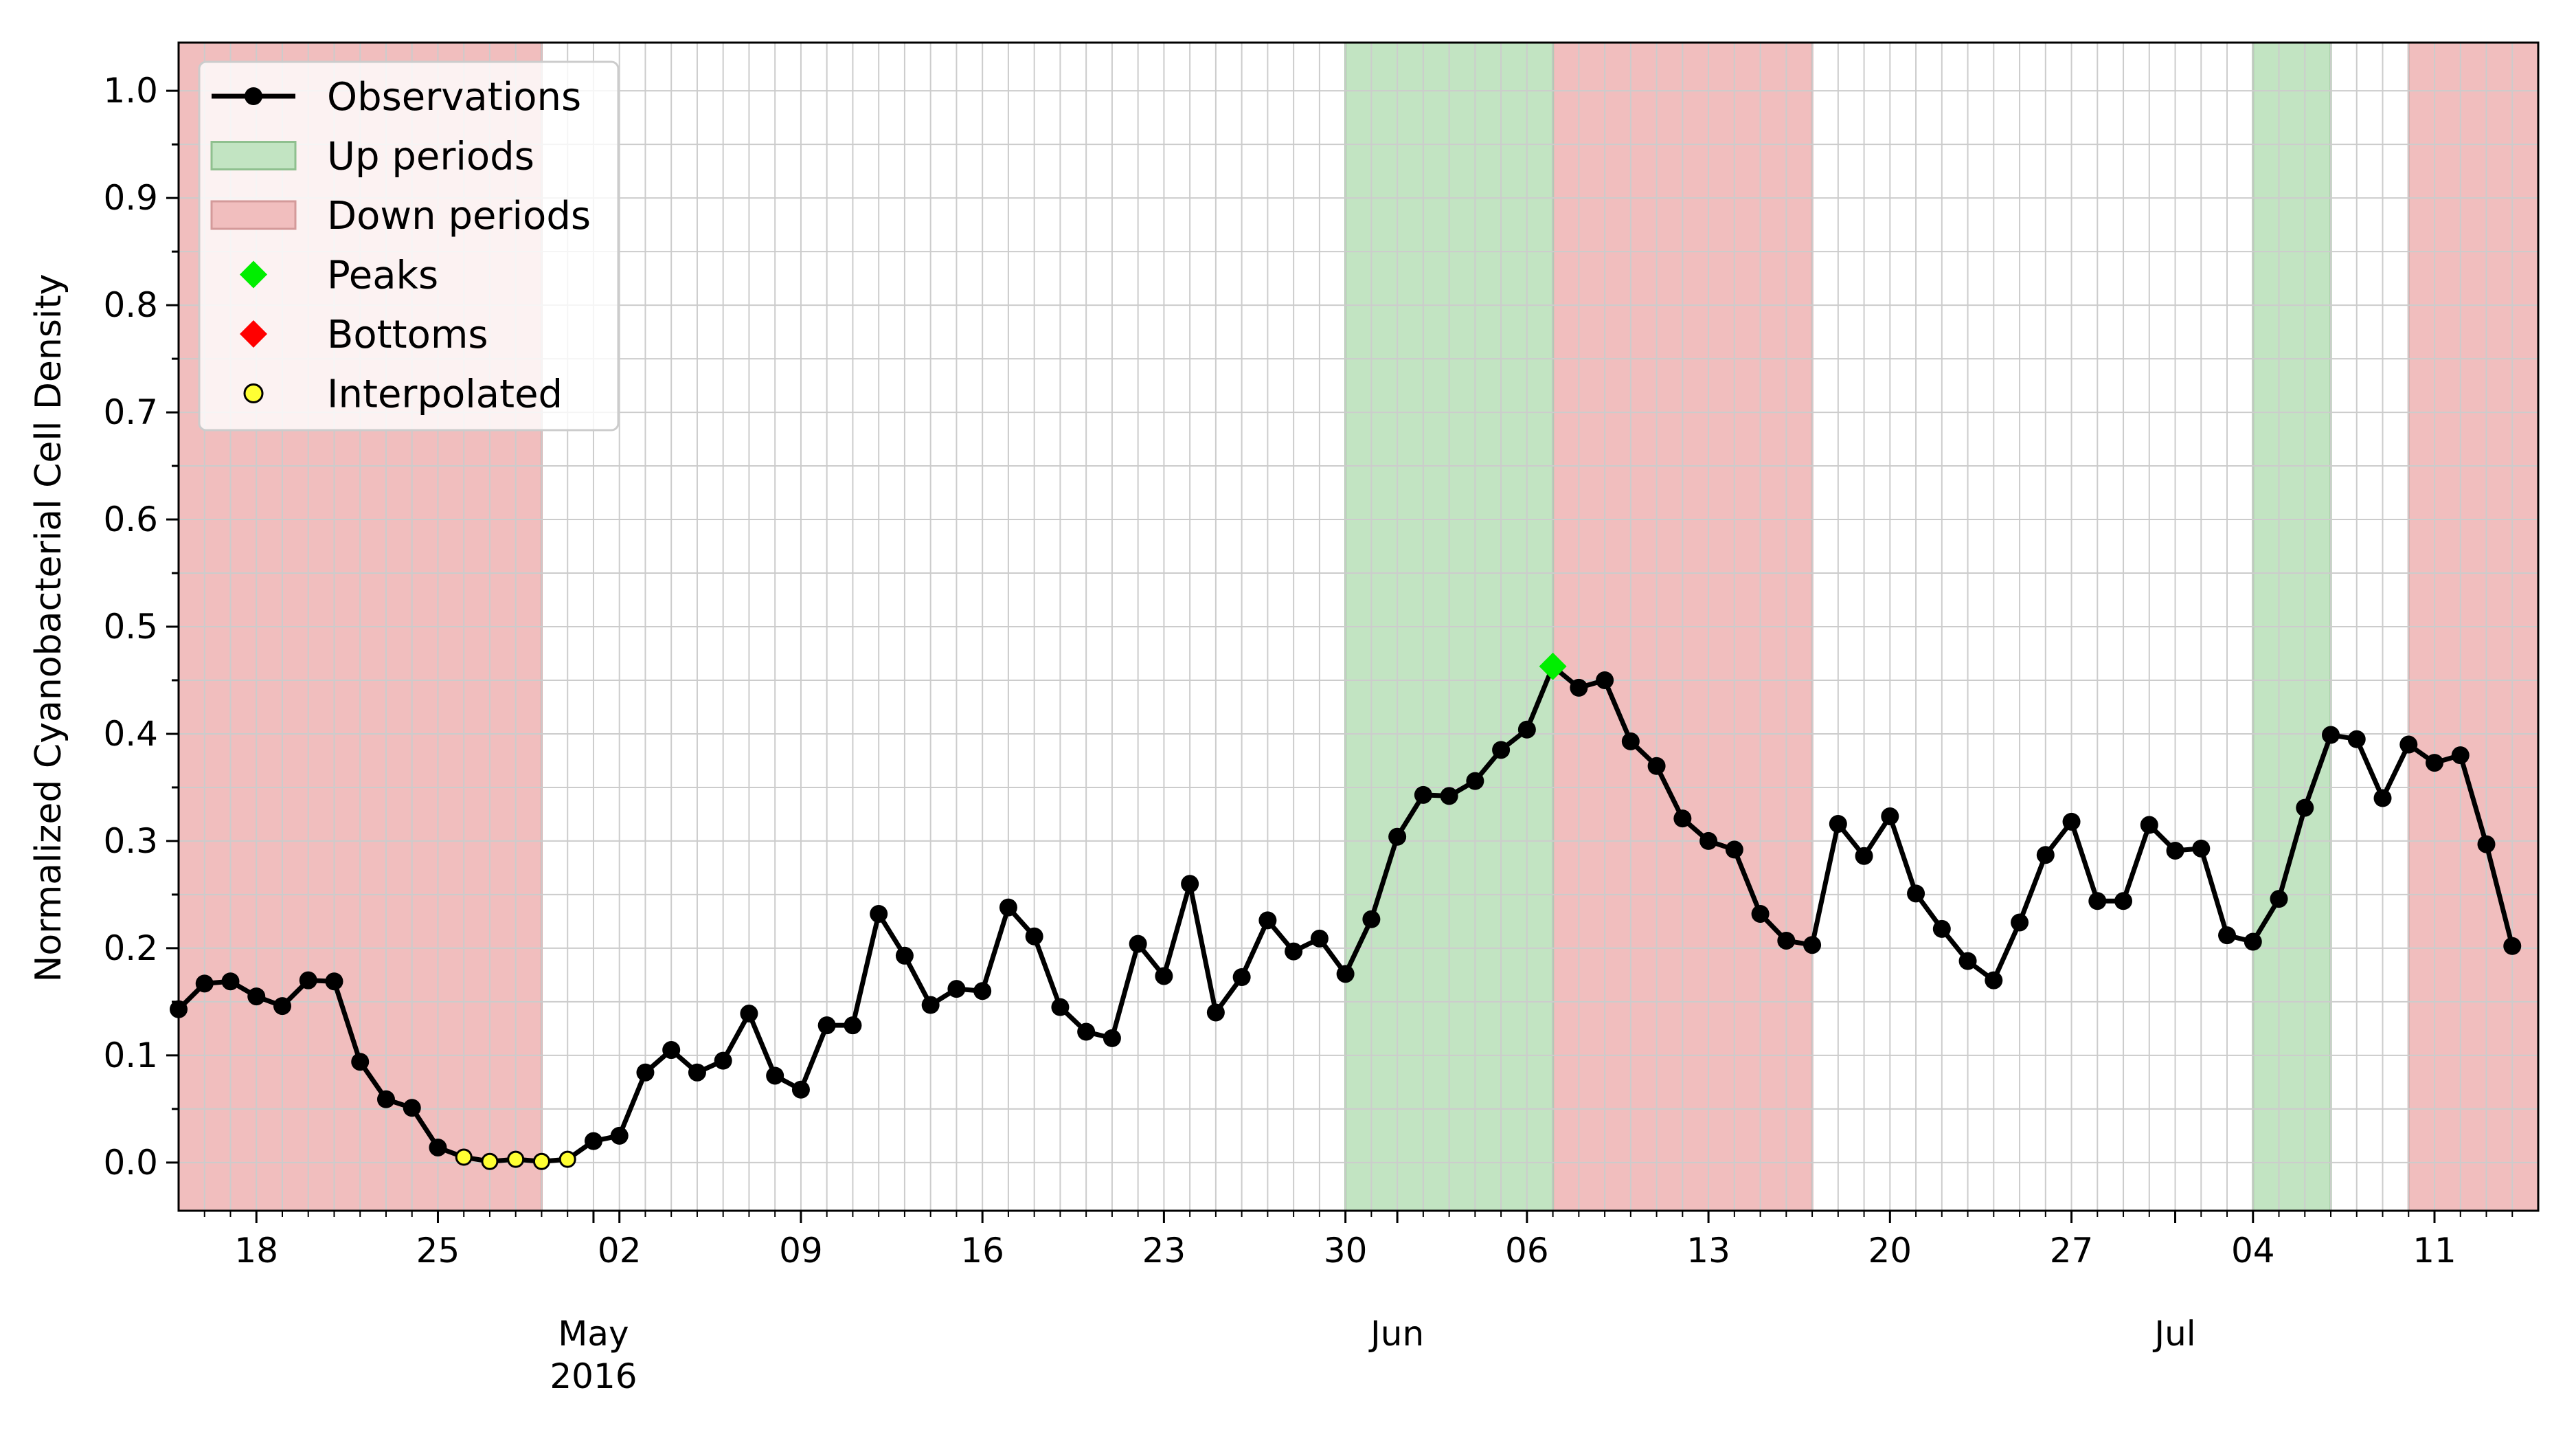 This screenshot has height=1443, width=2576. I want to click on y-tick-label: 0.9, so click(130, 198).